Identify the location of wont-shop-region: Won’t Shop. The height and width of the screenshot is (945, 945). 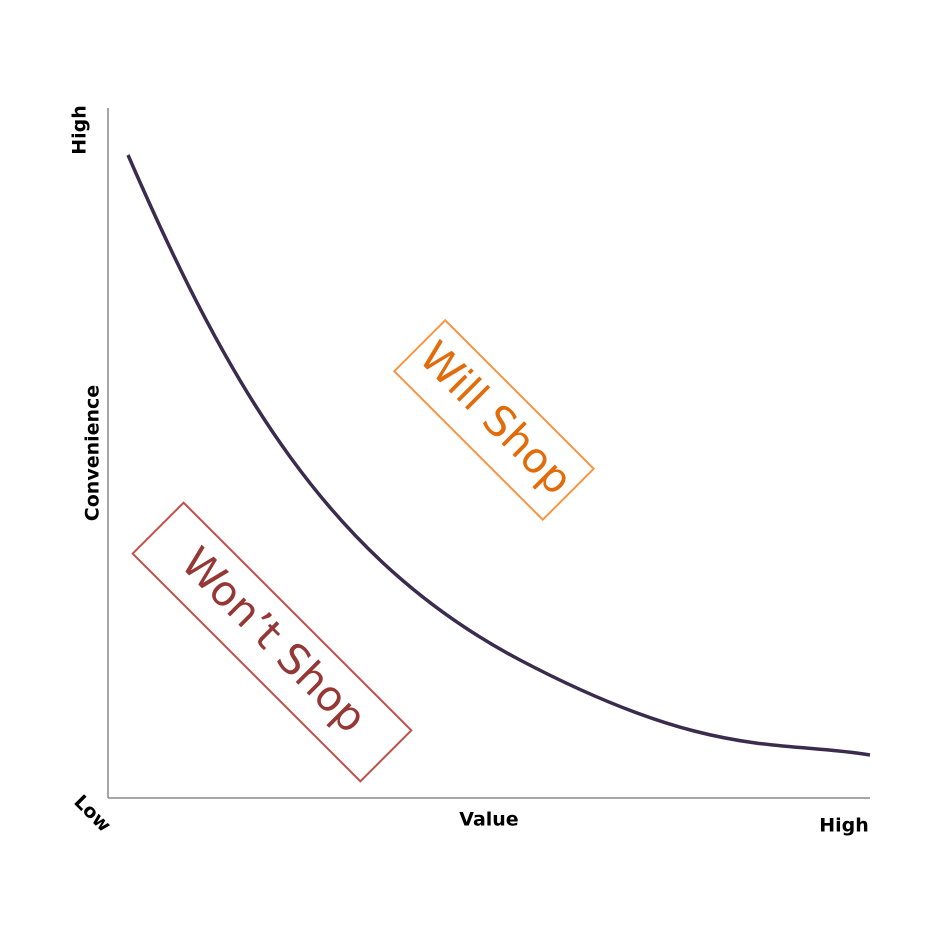
(272, 642).